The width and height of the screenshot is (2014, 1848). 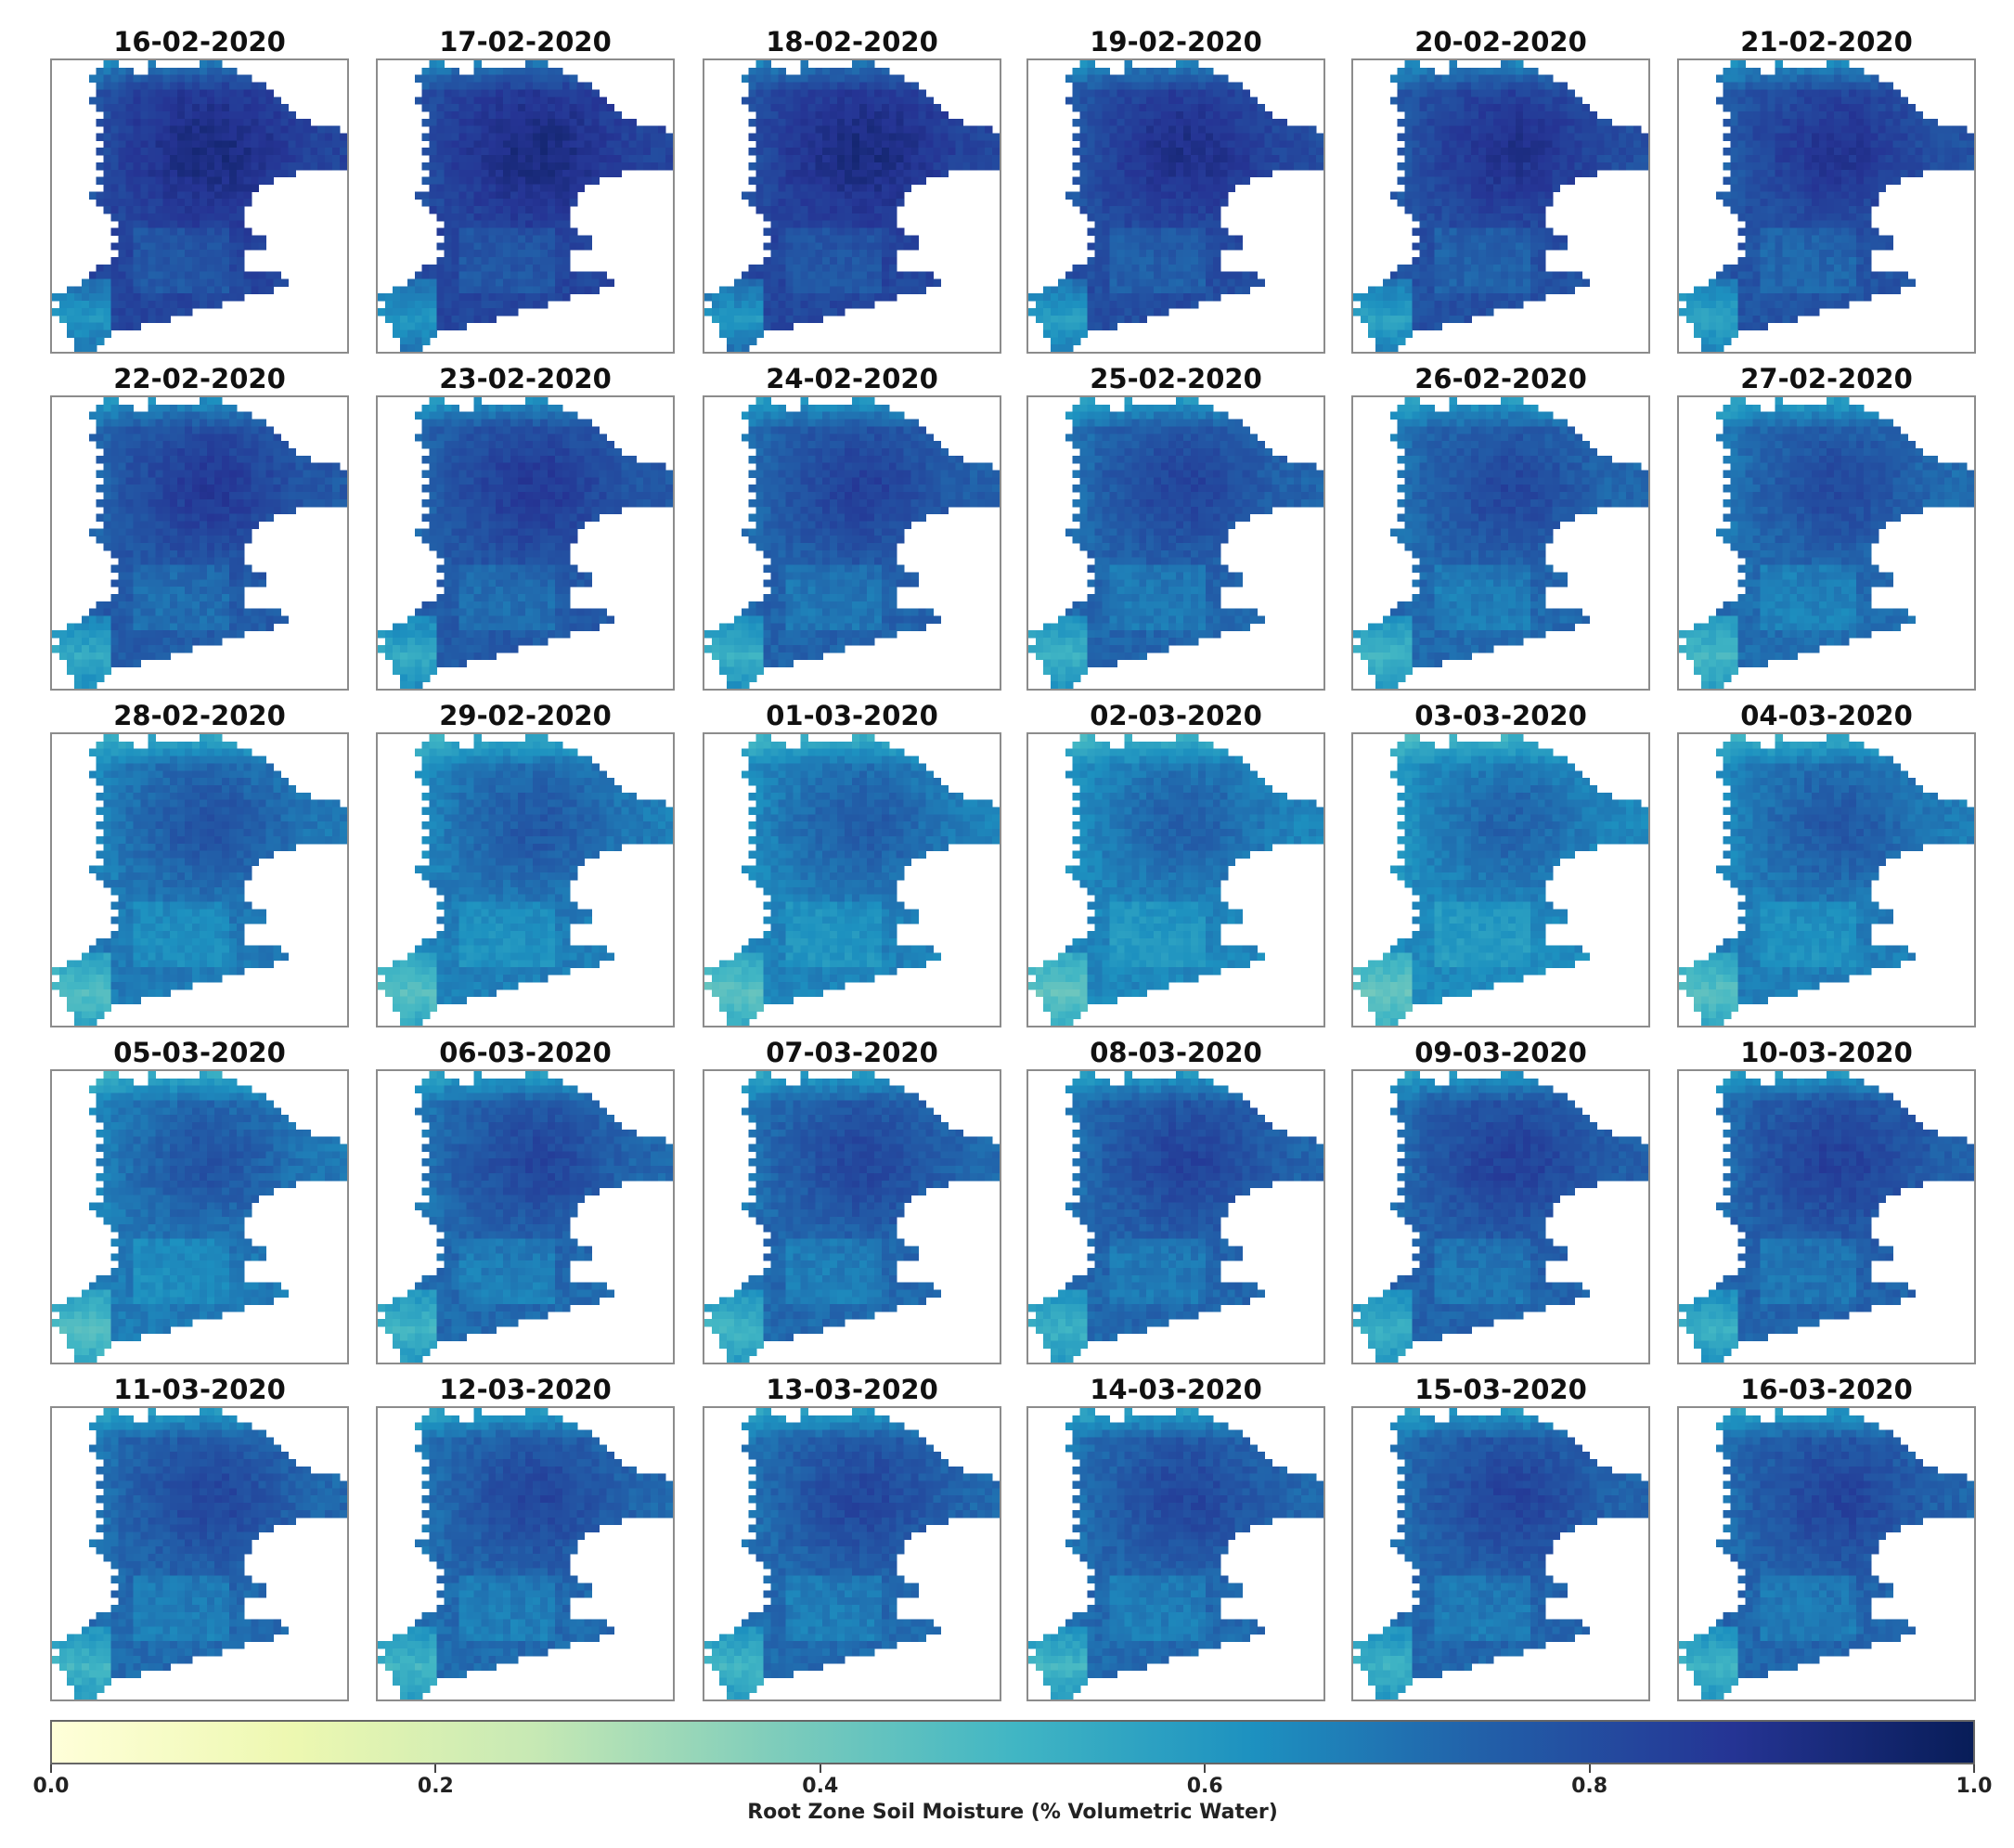 I want to click on map-panel: 21-02-2020, so click(x=1827, y=190).